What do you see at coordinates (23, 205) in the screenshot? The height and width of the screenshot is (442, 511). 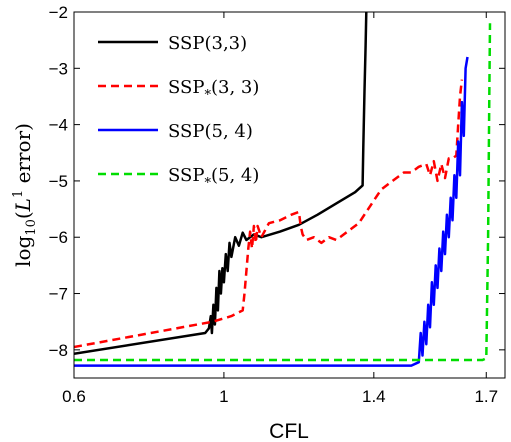 I see `y-label-var: L` at bounding box center [23, 205].